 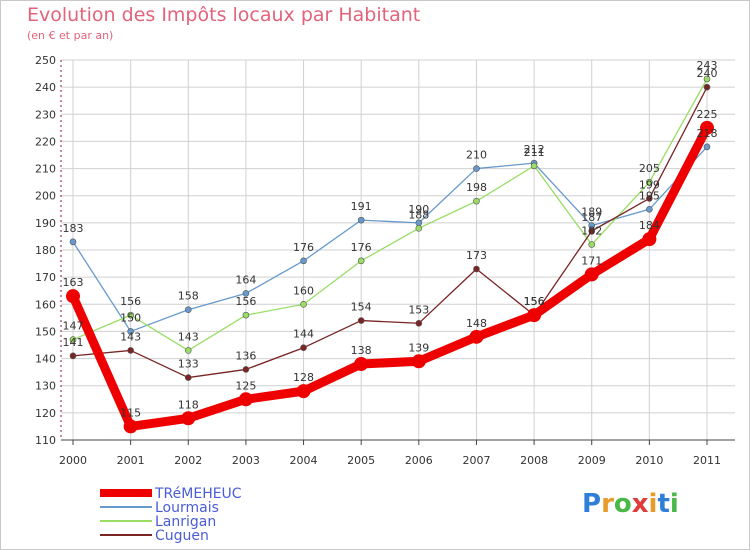 I want to click on data-label: 158, so click(x=188, y=296).